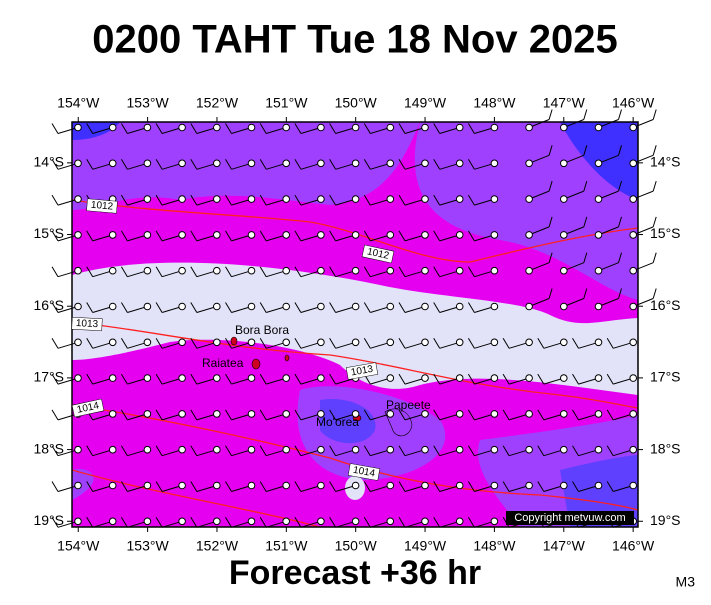 The width and height of the screenshot is (711, 605). Describe the element at coordinates (337, 422) in the screenshot. I see `place-label: Mo'orea` at that location.